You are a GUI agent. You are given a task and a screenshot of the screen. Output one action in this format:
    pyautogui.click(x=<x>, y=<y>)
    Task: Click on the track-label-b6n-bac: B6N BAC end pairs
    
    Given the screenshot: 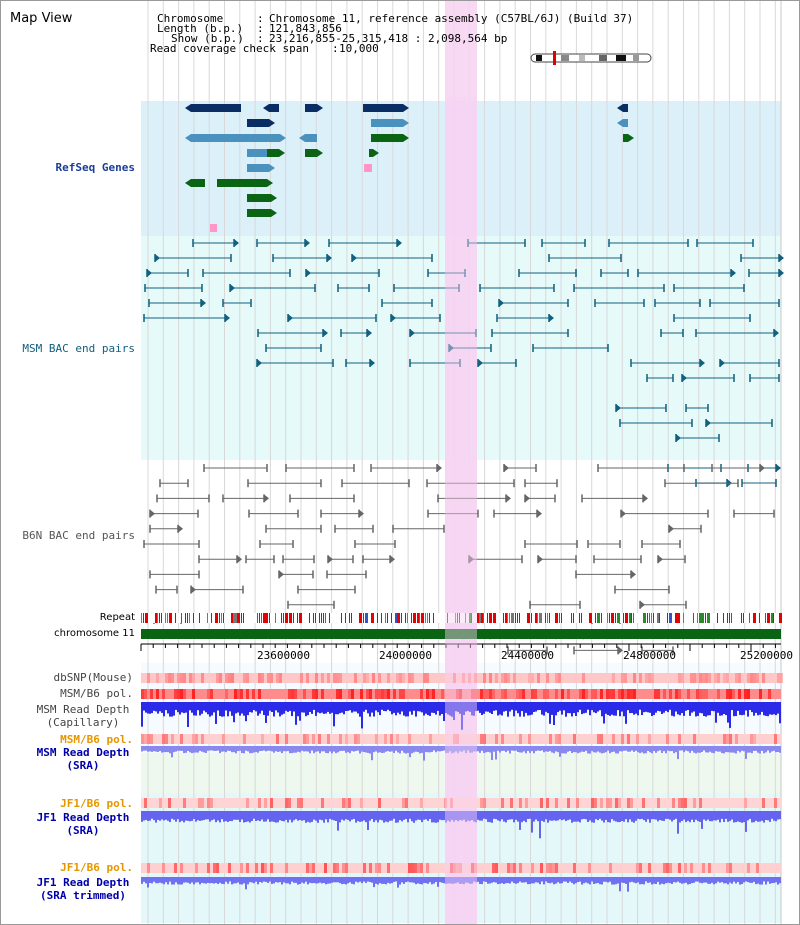 What is the action you would take?
    pyautogui.click(x=78, y=535)
    